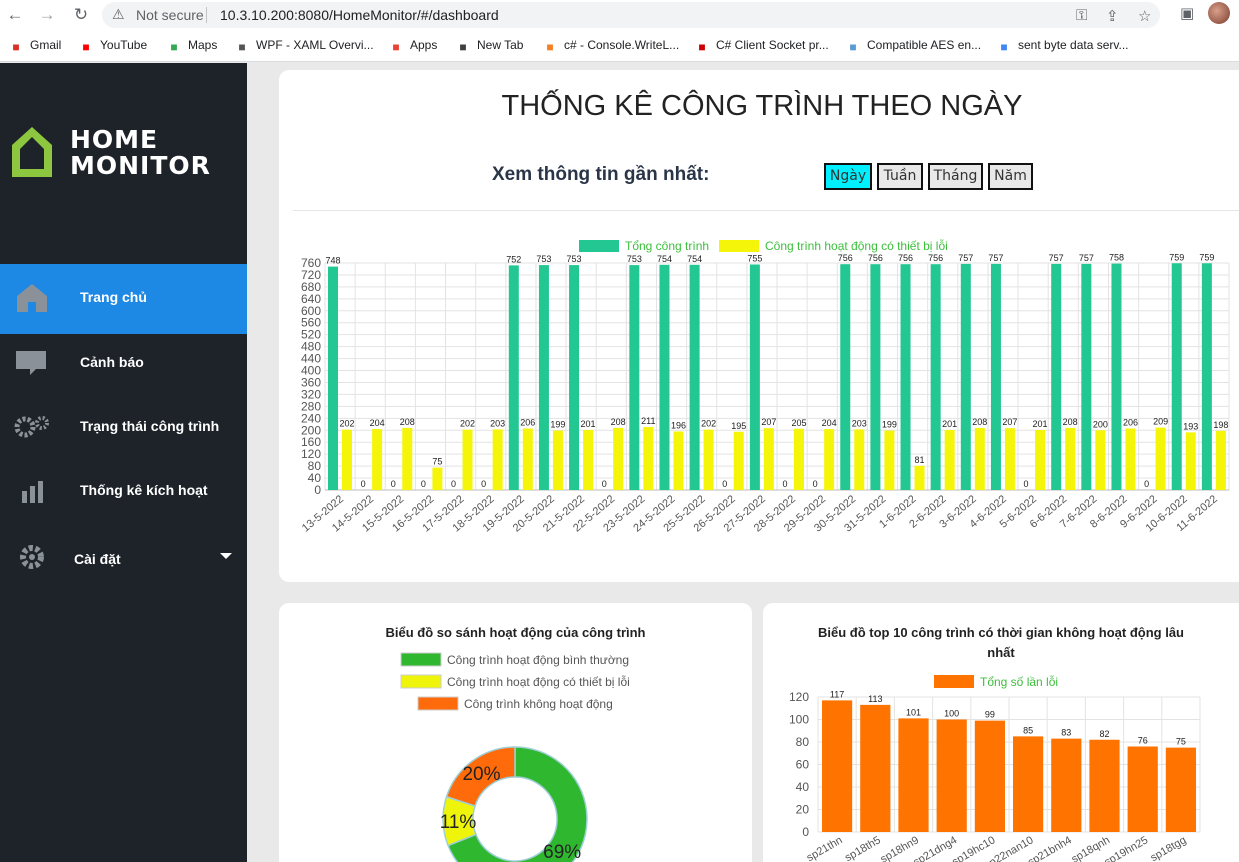  What do you see at coordinates (900, 176) in the screenshot?
I see `period-week-button: Tuần` at bounding box center [900, 176].